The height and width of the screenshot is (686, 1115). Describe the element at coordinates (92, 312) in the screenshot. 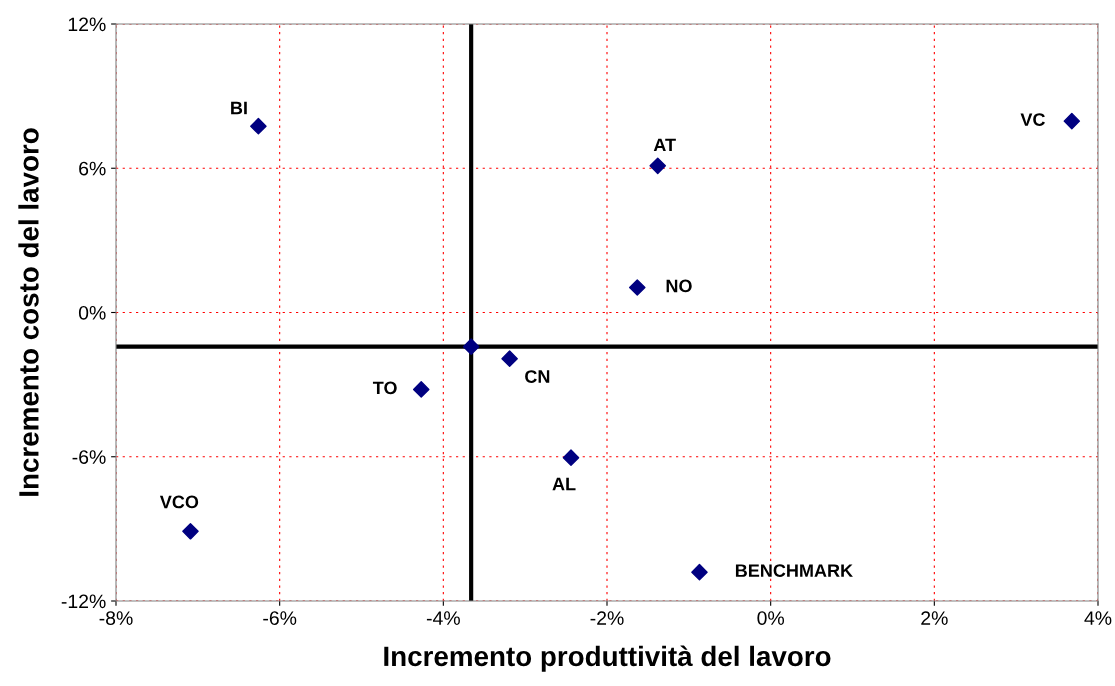

I see `y-tick-label: 0%` at that location.